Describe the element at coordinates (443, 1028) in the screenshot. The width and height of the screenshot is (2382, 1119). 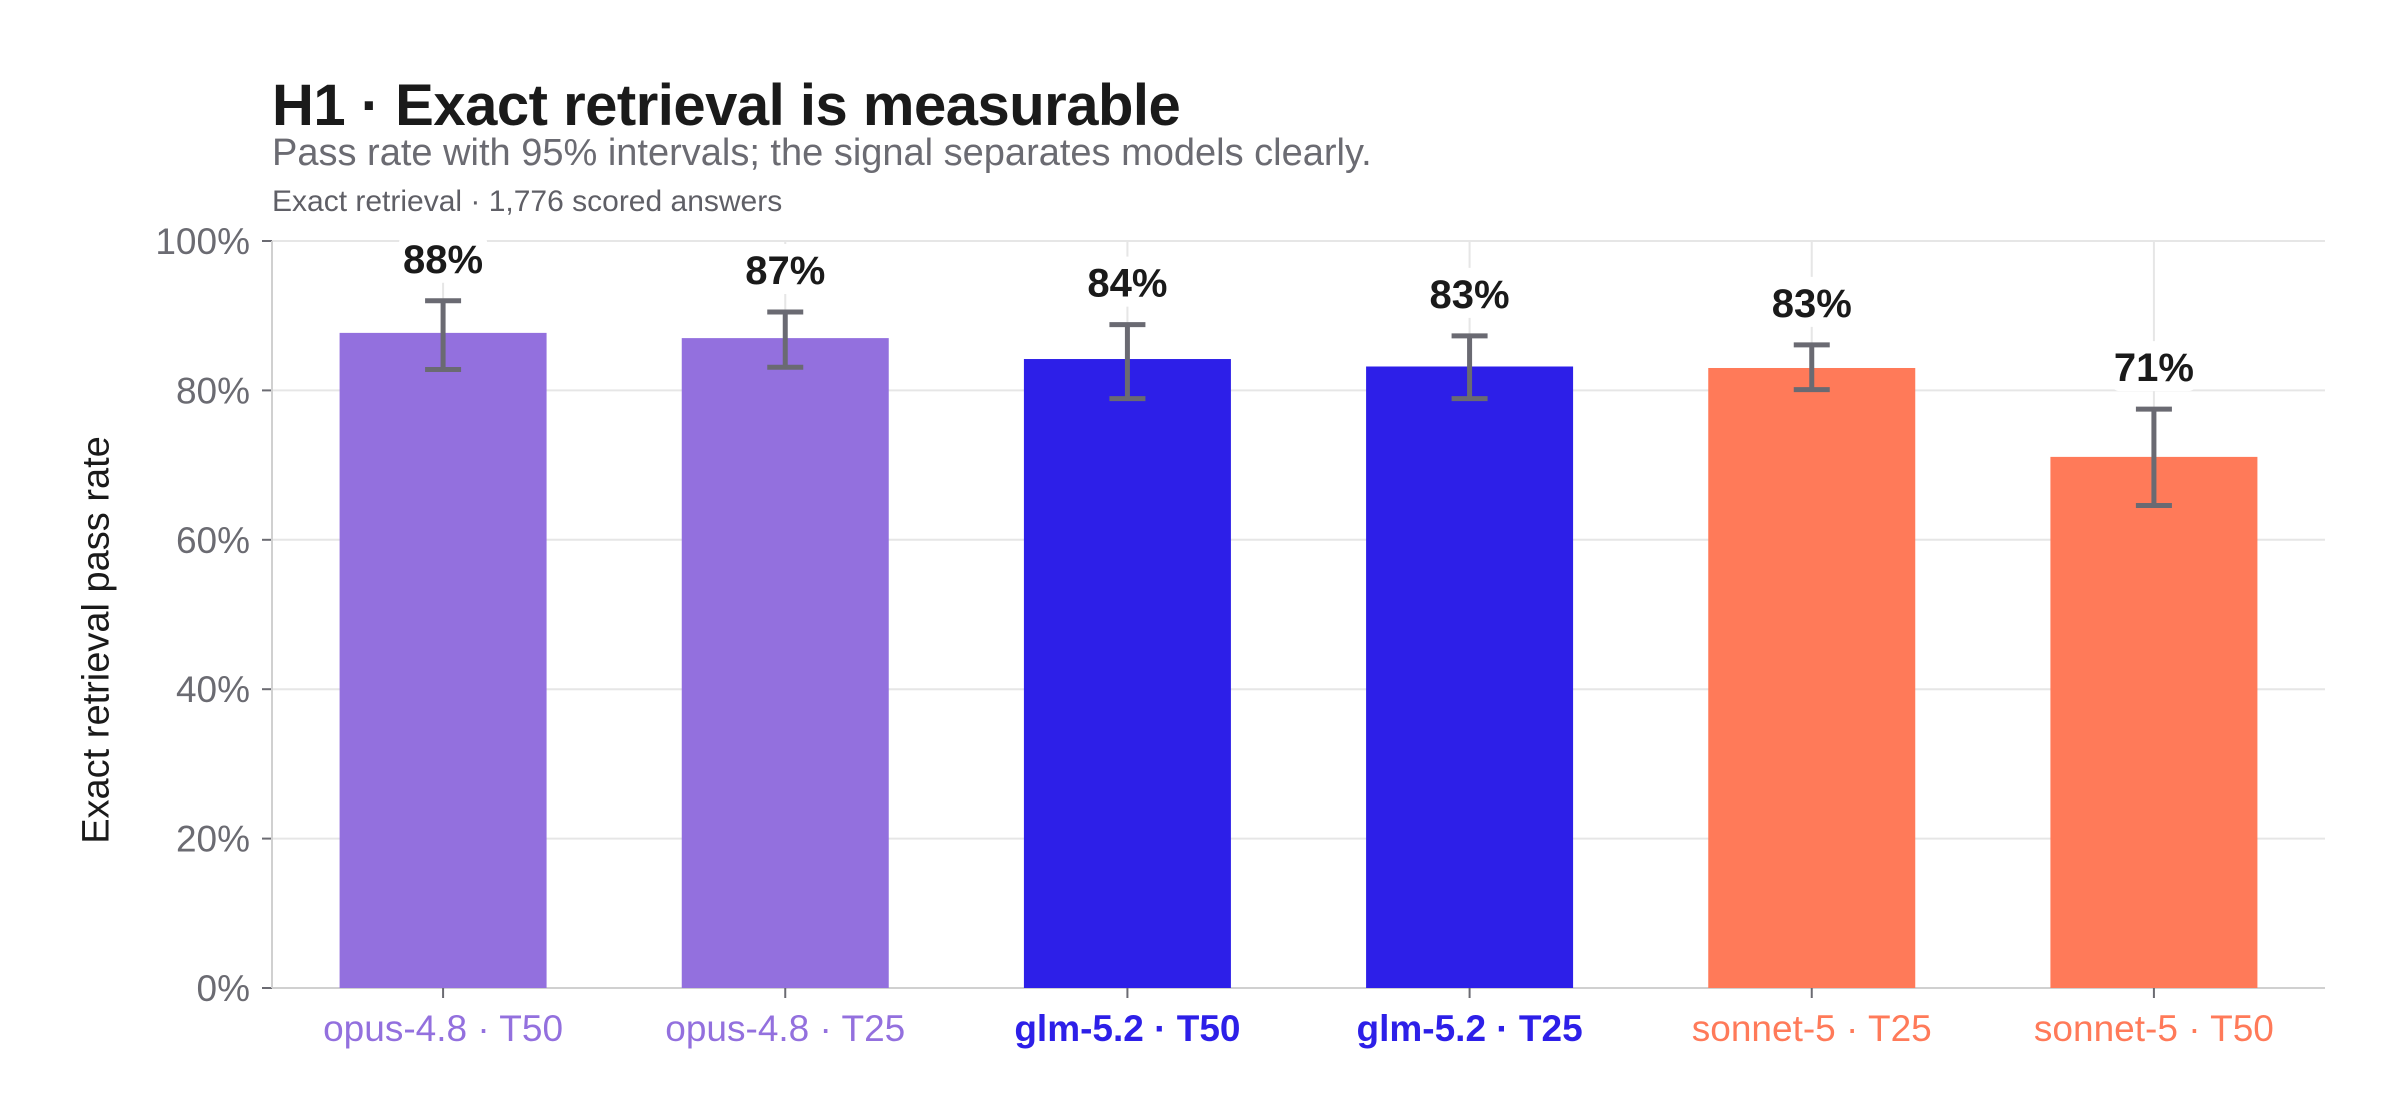
I see `x-tick-label: opus-4.8 · T50` at that location.